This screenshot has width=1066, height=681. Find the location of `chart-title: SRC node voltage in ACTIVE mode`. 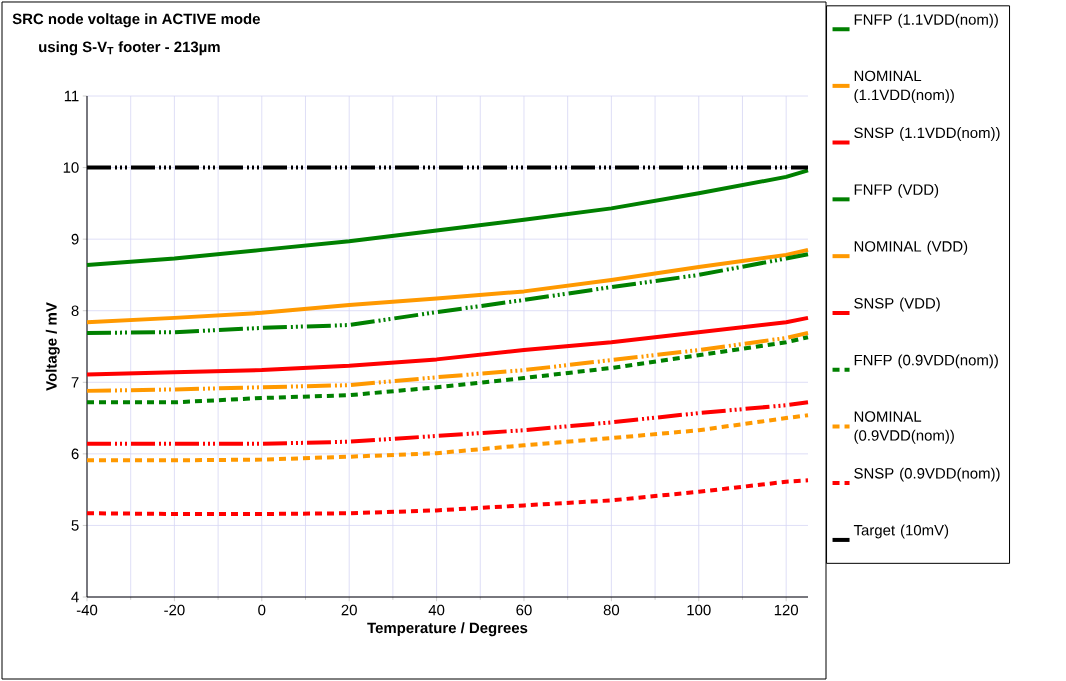

chart-title: SRC node voltage in ACTIVE mode is located at coordinates (136, 20).